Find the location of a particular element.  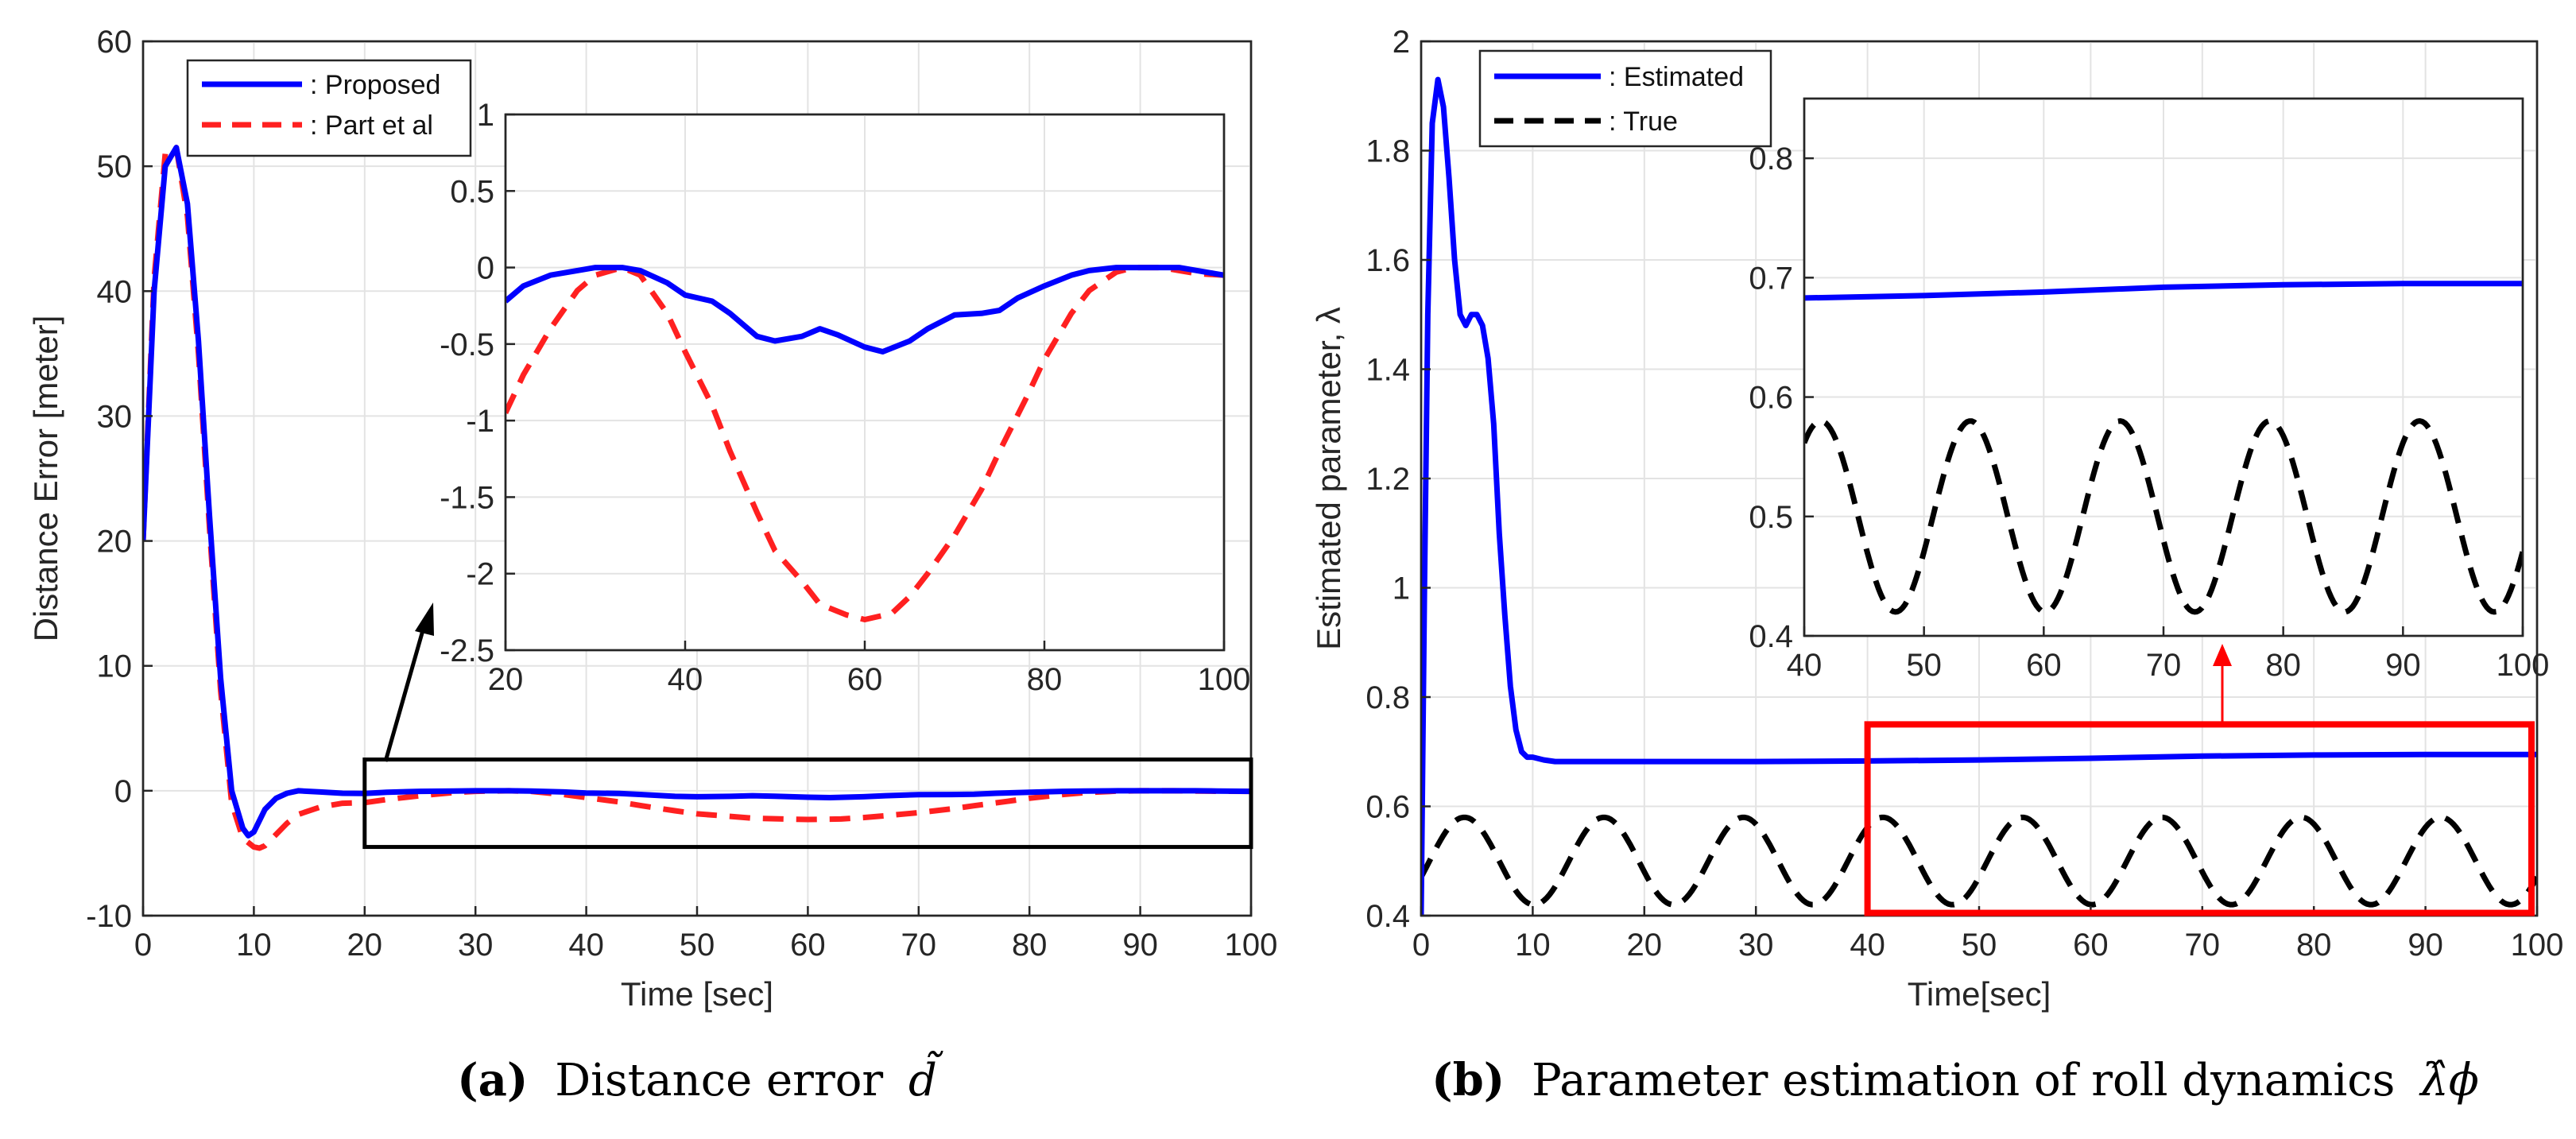

chart-a-xtick-label: 80 is located at coordinates (1030, 945).